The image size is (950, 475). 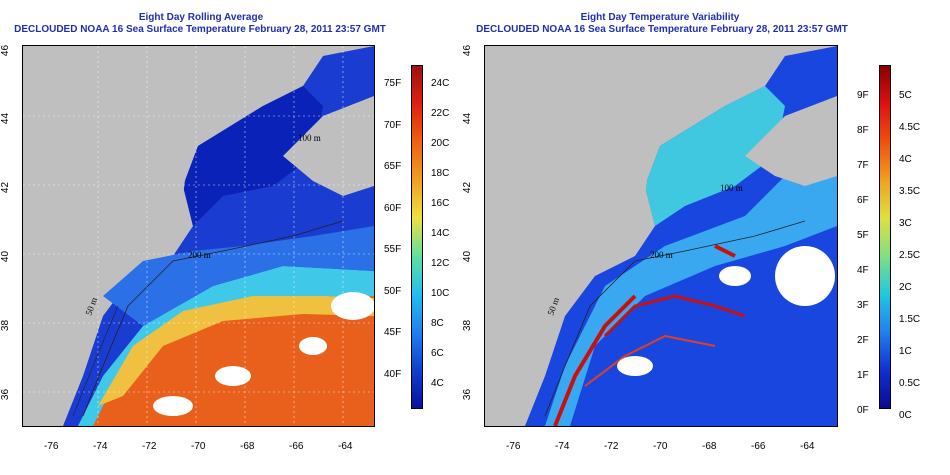 What do you see at coordinates (440, 83) in the screenshot?
I see `colorbar-label: 24C` at bounding box center [440, 83].